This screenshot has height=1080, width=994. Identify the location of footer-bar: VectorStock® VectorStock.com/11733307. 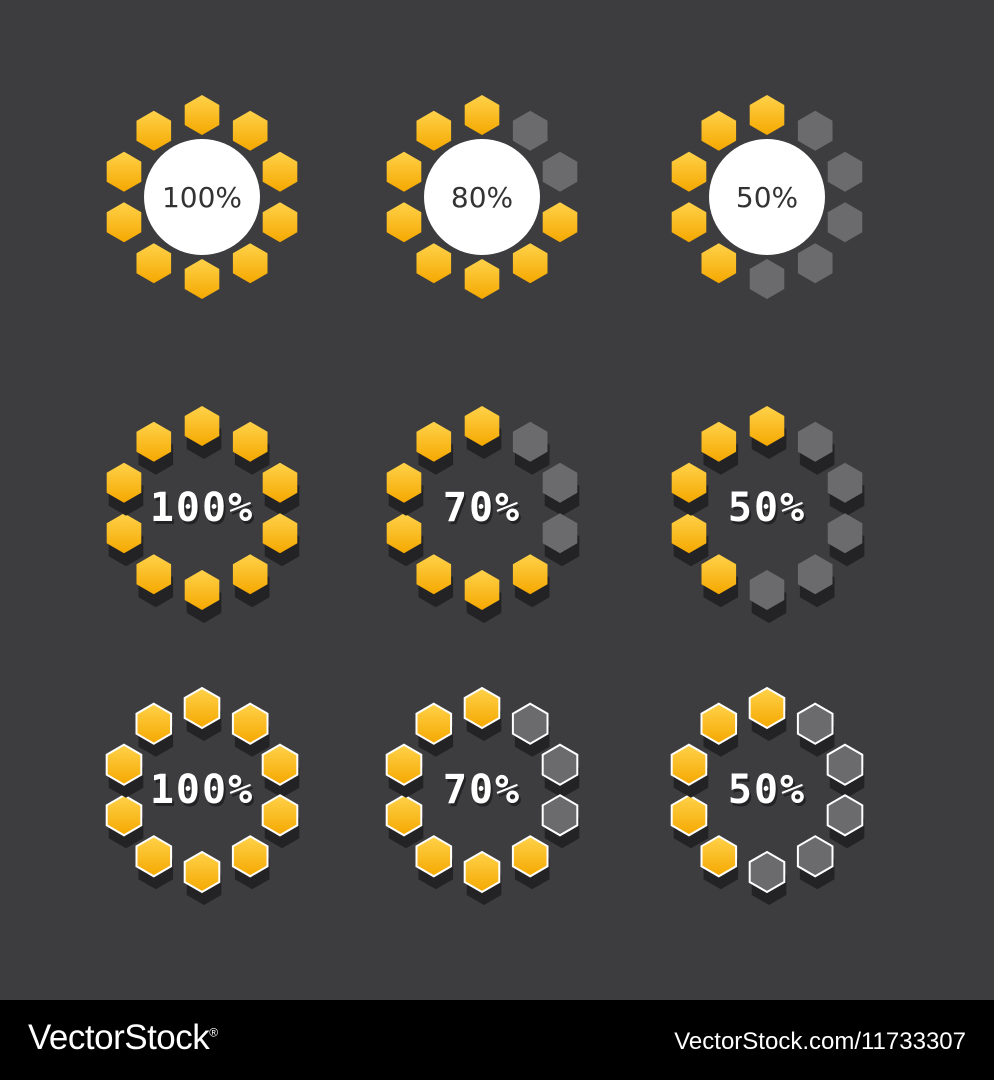
(497, 1040).